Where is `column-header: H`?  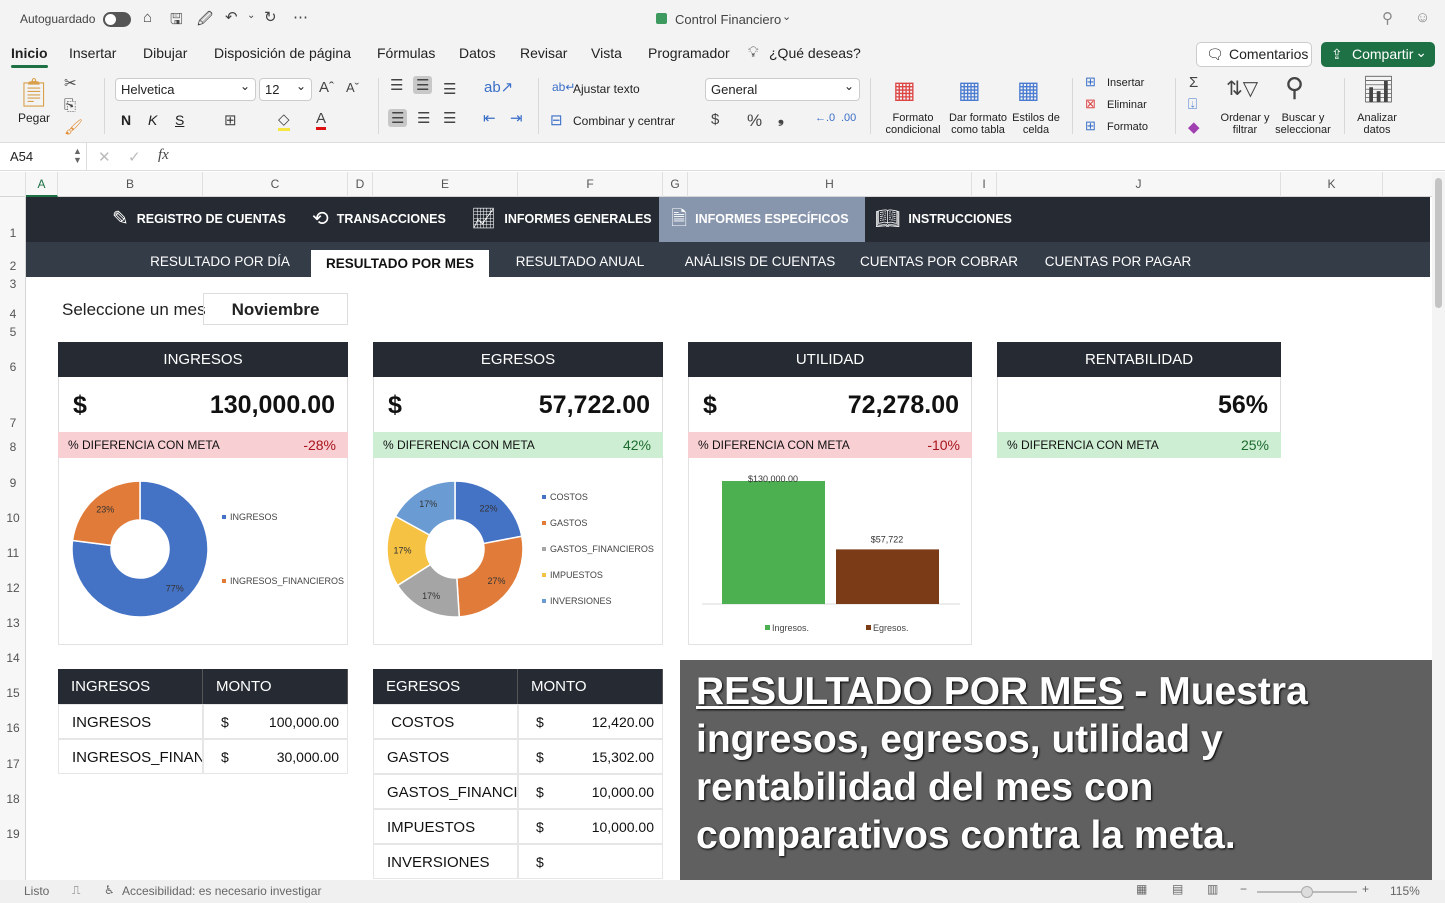
column-header: H is located at coordinates (830, 184).